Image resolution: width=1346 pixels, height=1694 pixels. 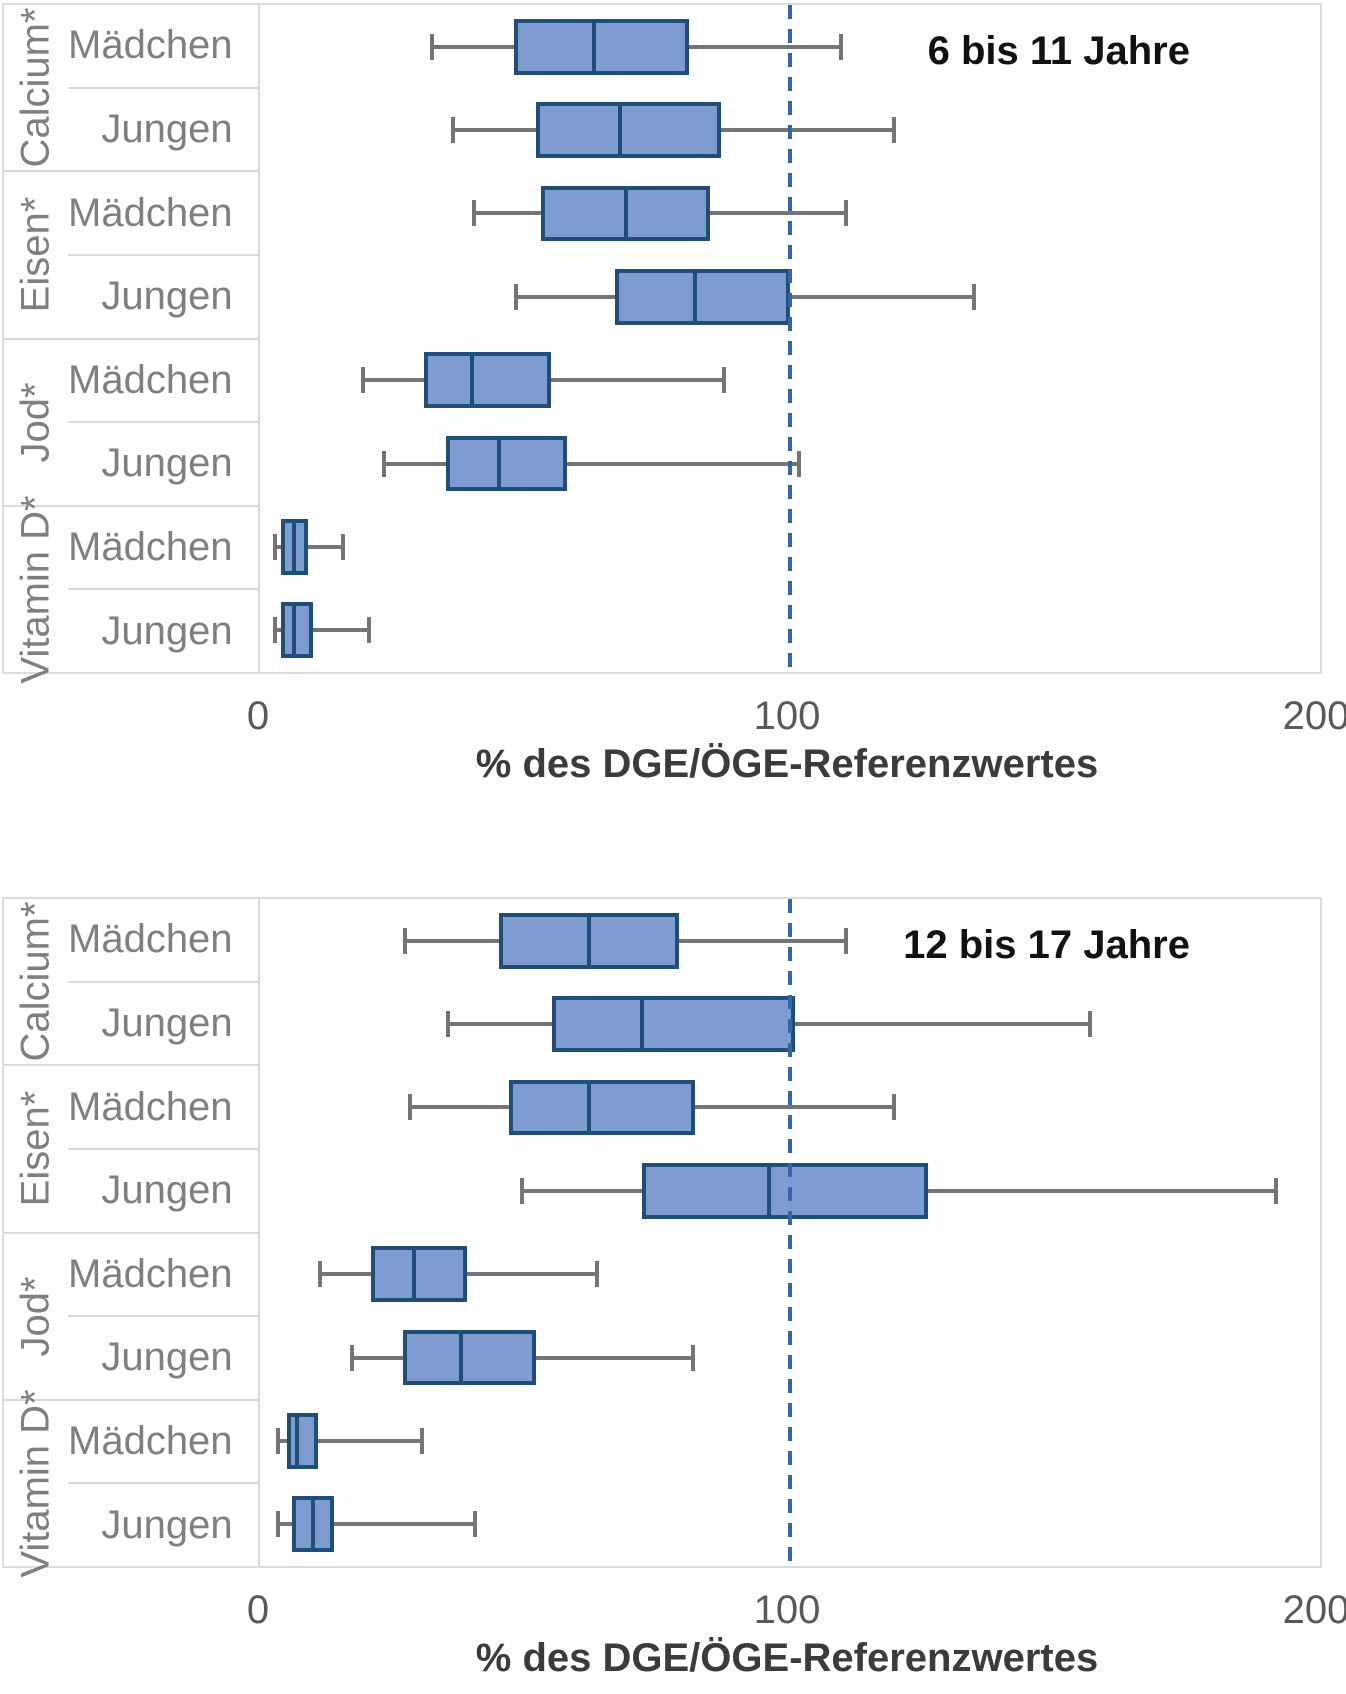 What do you see at coordinates (36, 1483) in the screenshot?
I see `nutrient-label-column: Vitamin D*` at bounding box center [36, 1483].